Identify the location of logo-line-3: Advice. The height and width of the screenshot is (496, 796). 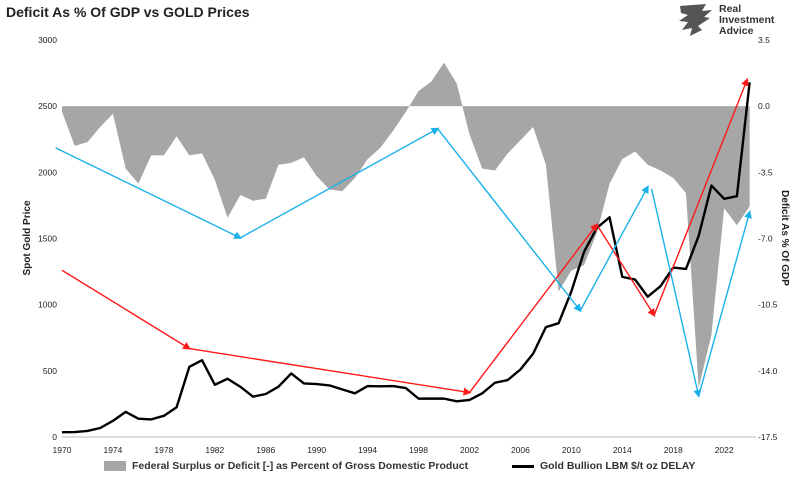
(736, 31).